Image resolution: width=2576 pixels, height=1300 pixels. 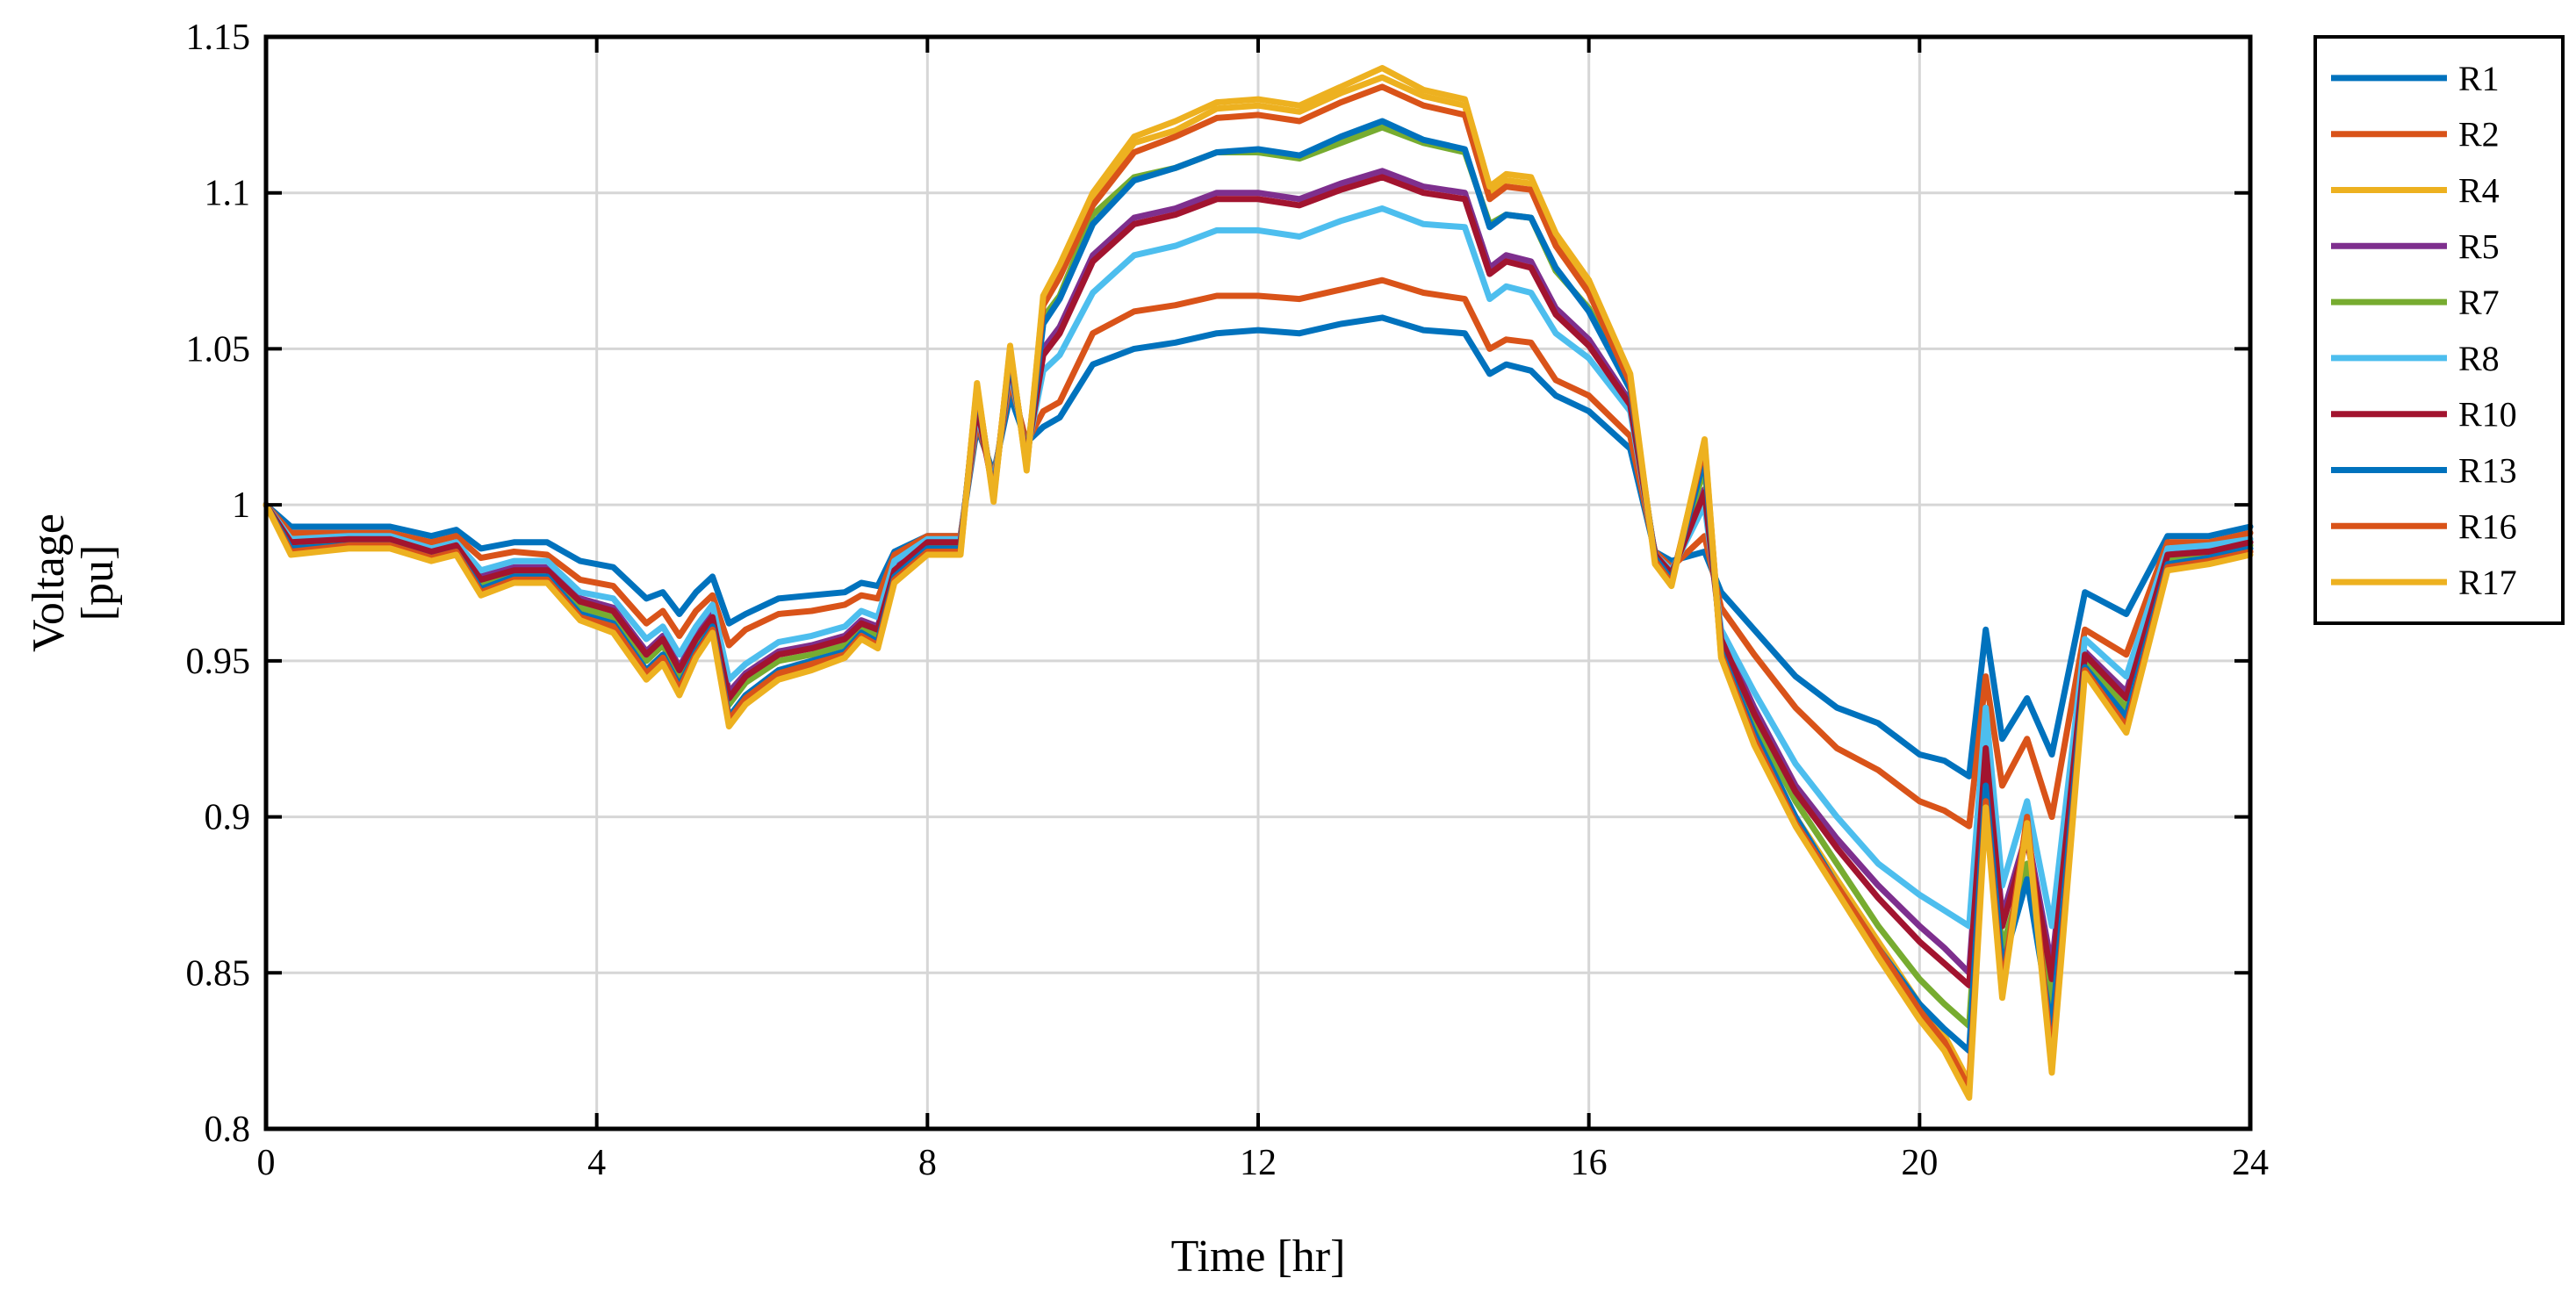 I want to click on y-axis-title-line2: [pu], so click(x=98, y=583).